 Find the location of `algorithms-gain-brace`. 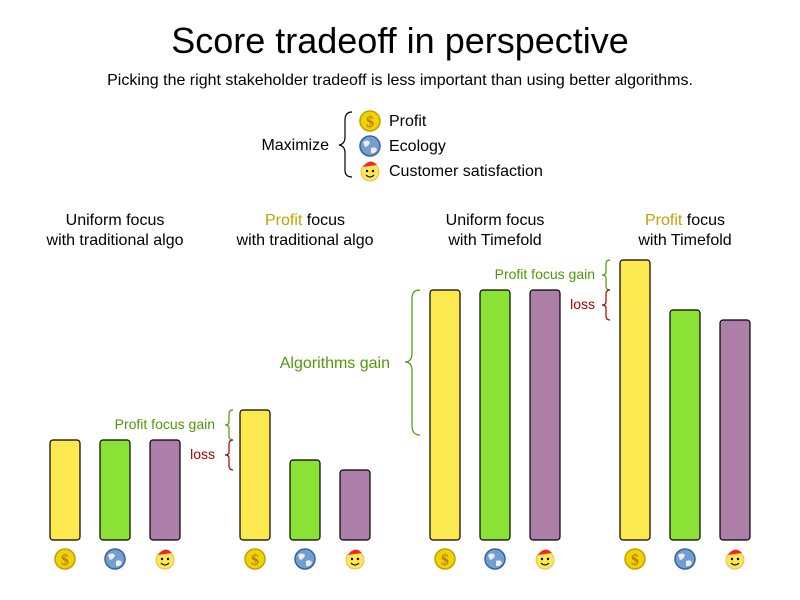

algorithms-gain-brace is located at coordinates (412, 362).